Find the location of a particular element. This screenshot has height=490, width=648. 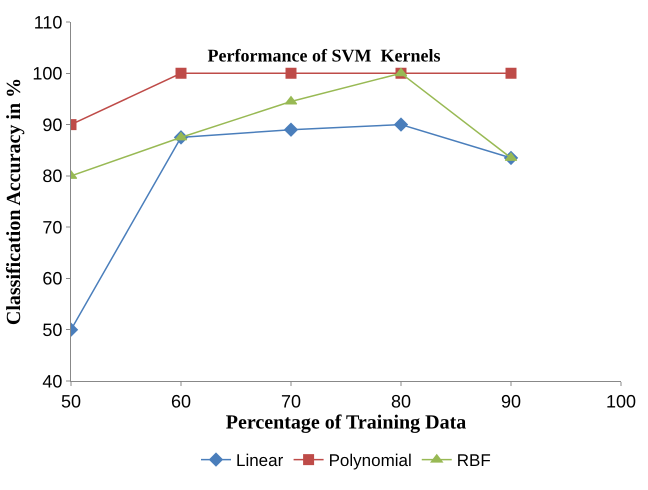

y-tick-label: 110 is located at coordinates (48, 22).